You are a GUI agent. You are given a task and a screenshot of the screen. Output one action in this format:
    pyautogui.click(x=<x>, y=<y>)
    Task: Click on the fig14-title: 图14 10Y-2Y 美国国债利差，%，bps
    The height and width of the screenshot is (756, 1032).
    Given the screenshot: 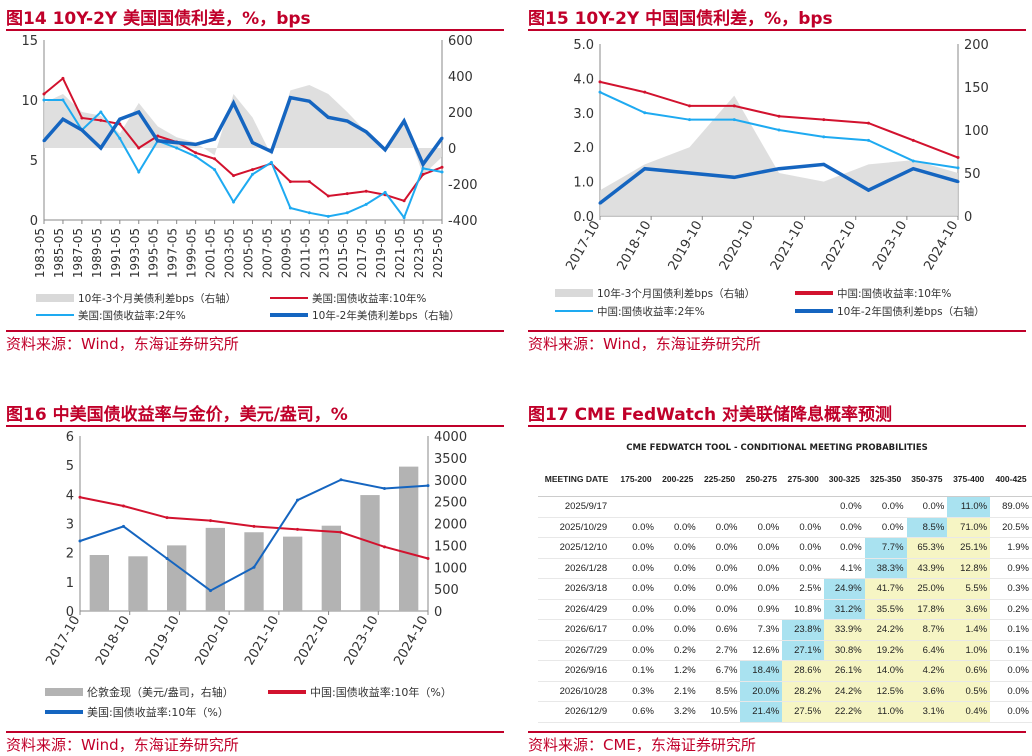 What is the action you would take?
    pyautogui.click(x=158, y=19)
    